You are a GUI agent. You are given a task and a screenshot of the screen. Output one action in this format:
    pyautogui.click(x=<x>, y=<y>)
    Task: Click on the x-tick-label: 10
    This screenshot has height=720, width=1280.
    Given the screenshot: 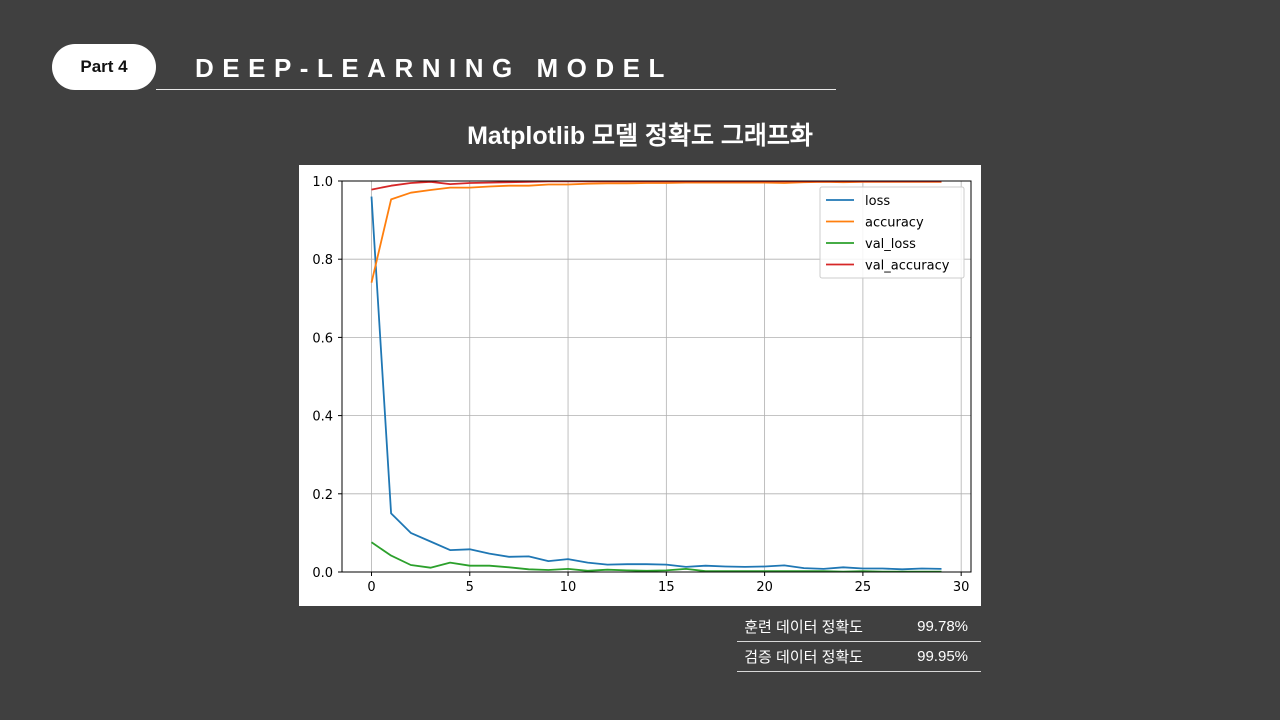 What is the action you would take?
    pyautogui.click(x=568, y=587)
    